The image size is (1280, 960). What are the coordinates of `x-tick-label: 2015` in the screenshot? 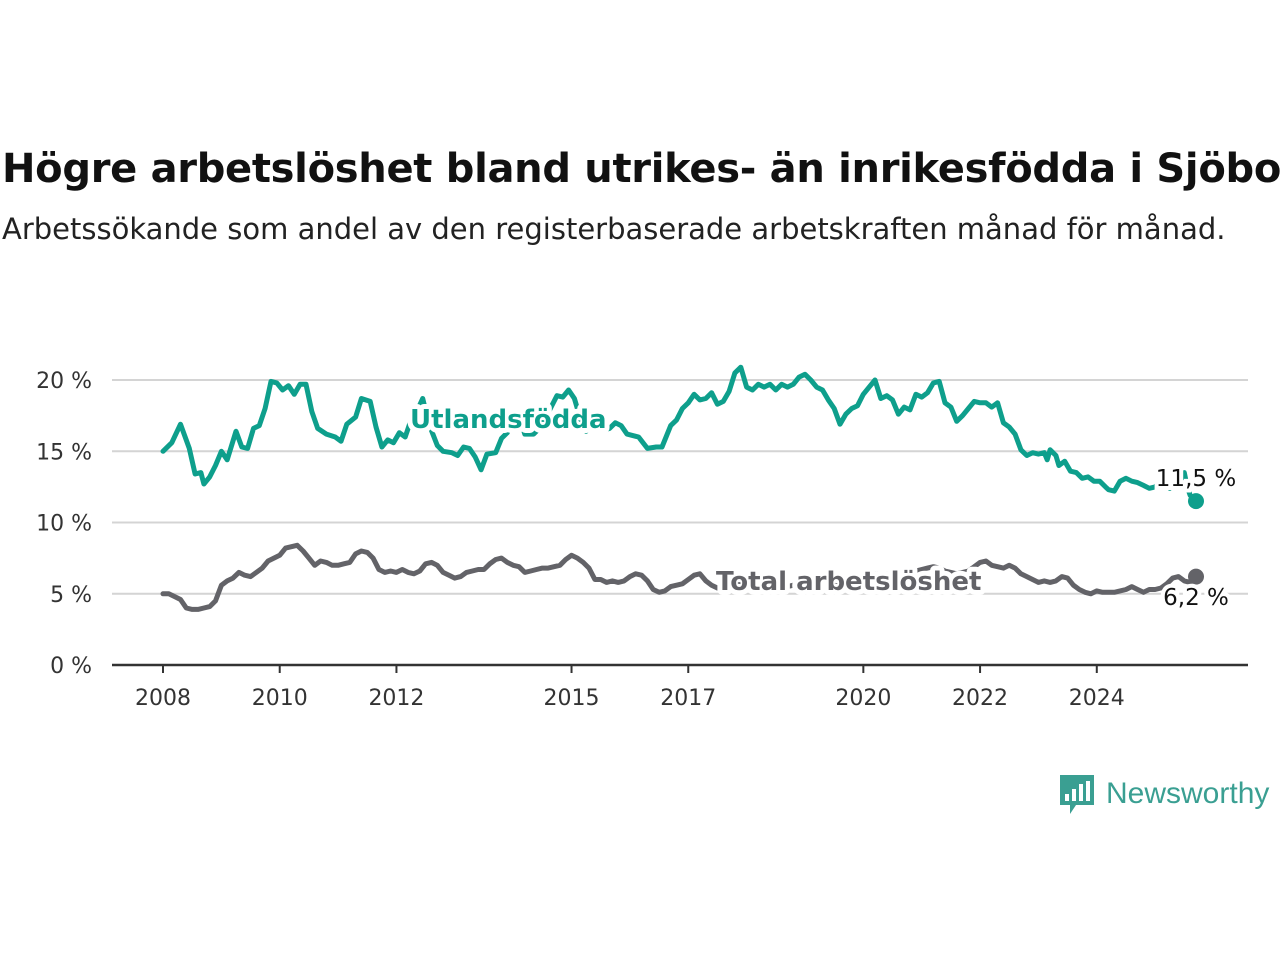 It's located at (572, 698).